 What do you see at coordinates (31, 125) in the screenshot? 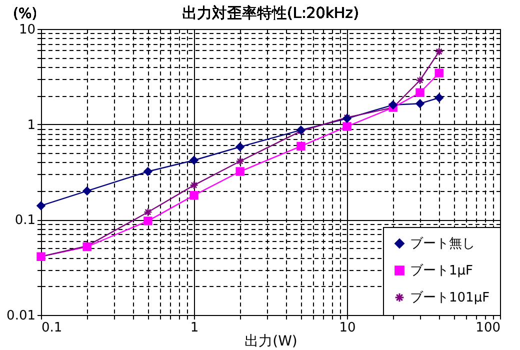
I see `y-tick-label: 1` at bounding box center [31, 125].